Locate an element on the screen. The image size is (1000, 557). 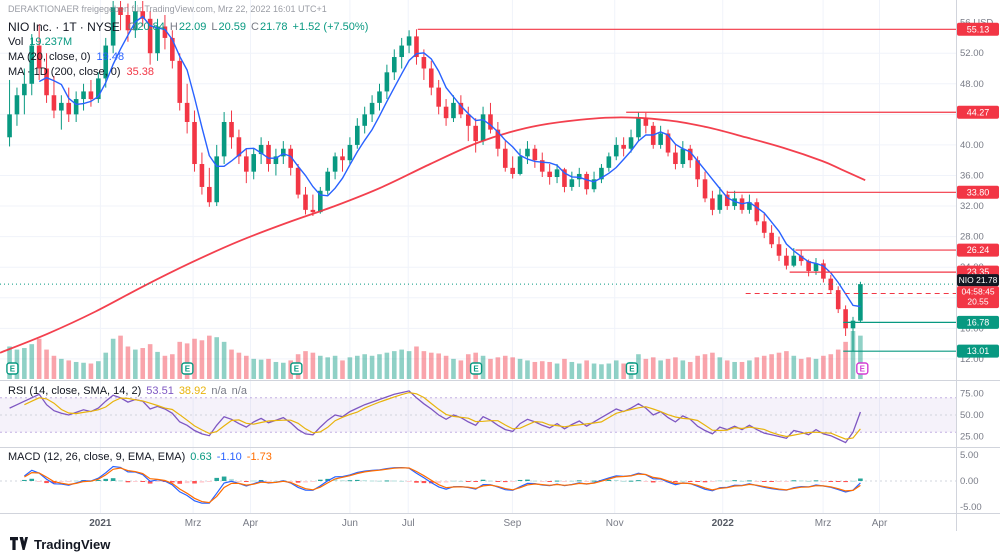
svg-text: 33.80 is located at coordinates (978, 192).